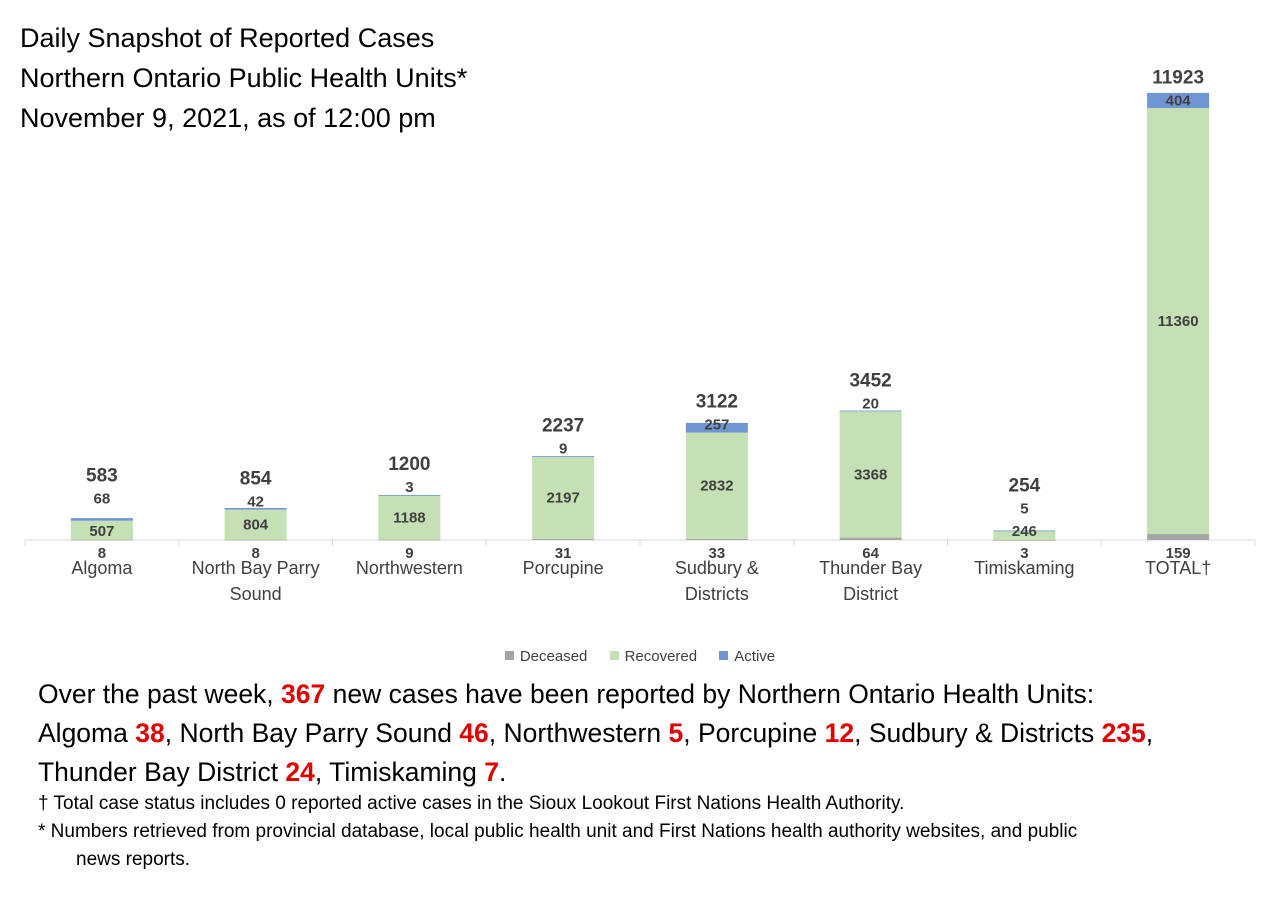 The height and width of the screenshot is (907, 1280). What do you see at coordinates (256, 568) in the screenshot?
I see `x-tick-label: North Bay Parry` at bounding box center [256, 568].